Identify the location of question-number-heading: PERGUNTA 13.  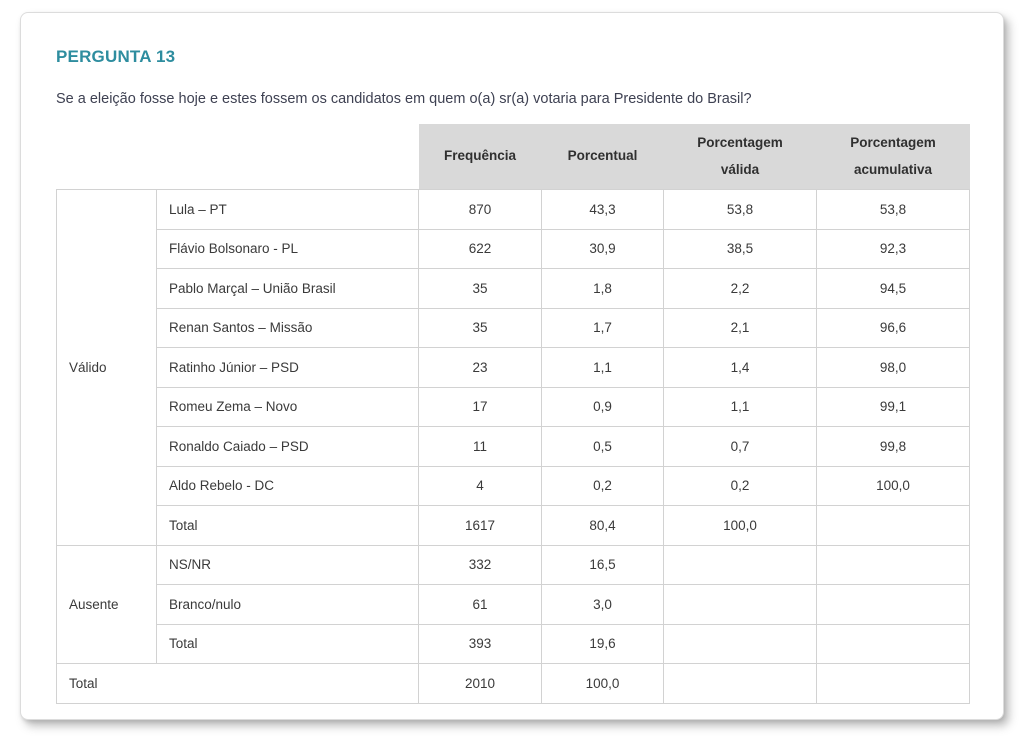
(116, 56).